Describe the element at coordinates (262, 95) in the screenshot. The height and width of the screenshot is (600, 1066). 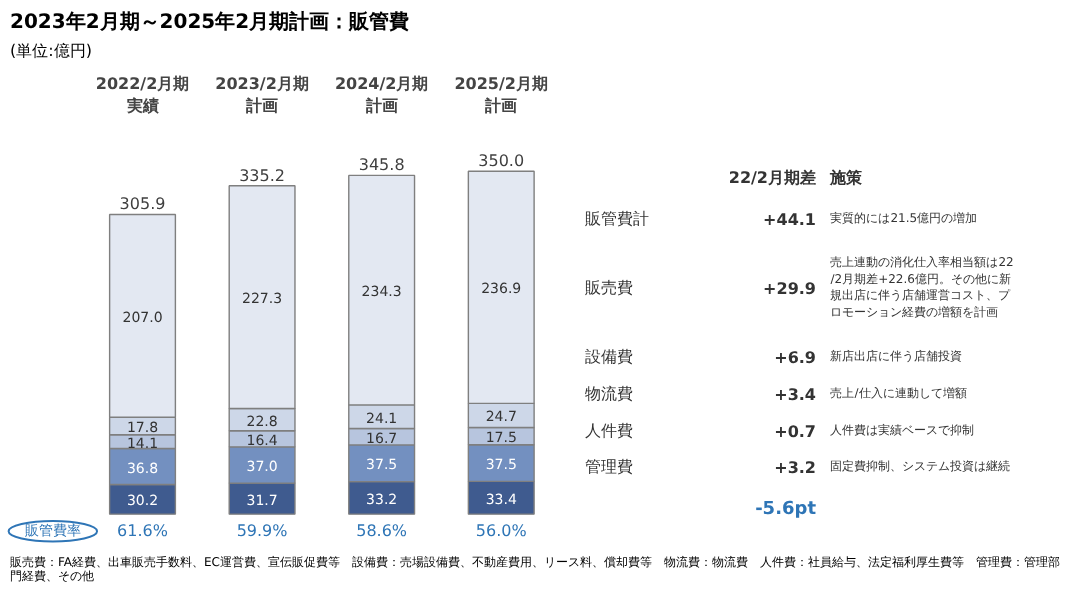
I see `x-tick-label: 2023/2月期計画` at that location.